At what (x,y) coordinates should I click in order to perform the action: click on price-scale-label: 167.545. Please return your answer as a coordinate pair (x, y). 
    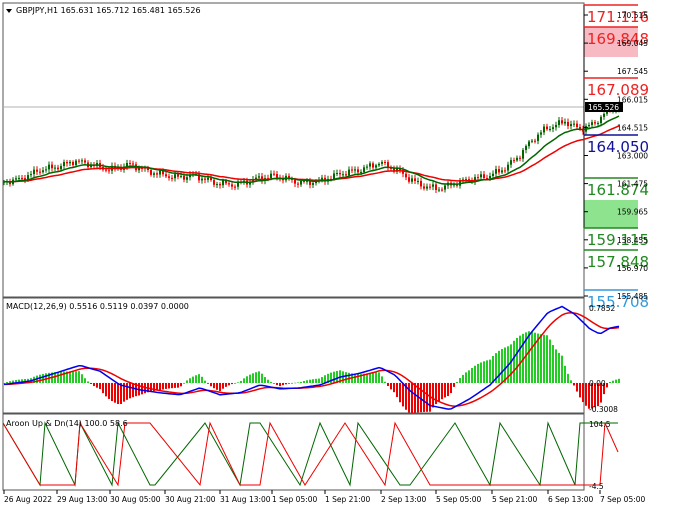
    Looking at the image, I should click on (632, 71).